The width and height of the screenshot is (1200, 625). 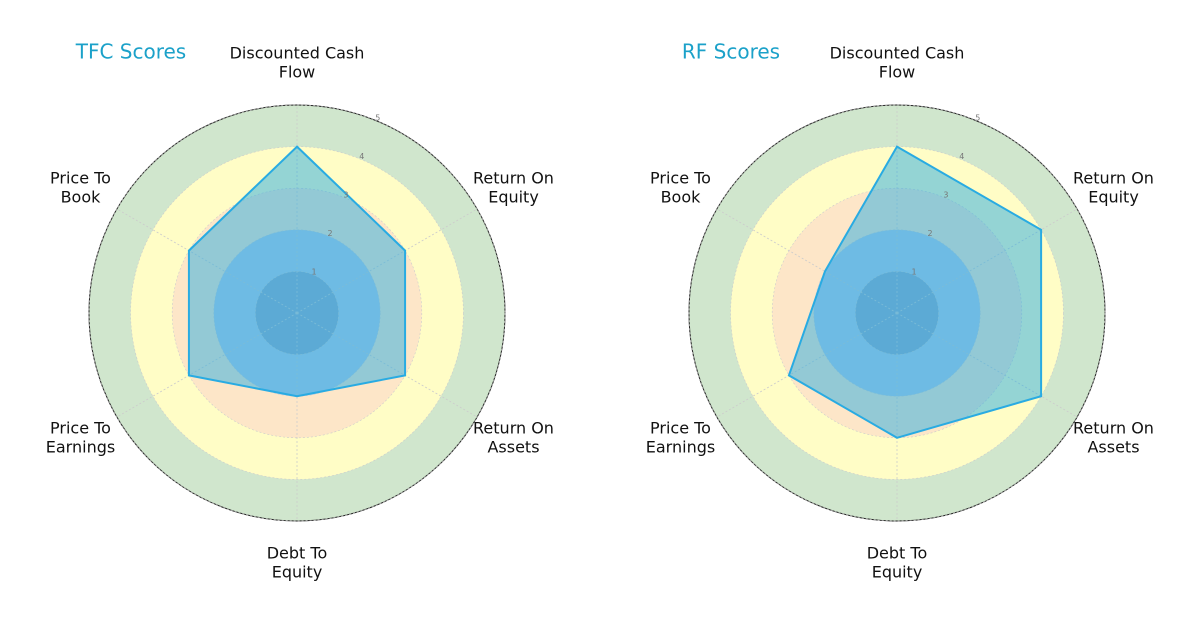 I want to click on chart-title: TFC Scores, so click(x=130, y=52).